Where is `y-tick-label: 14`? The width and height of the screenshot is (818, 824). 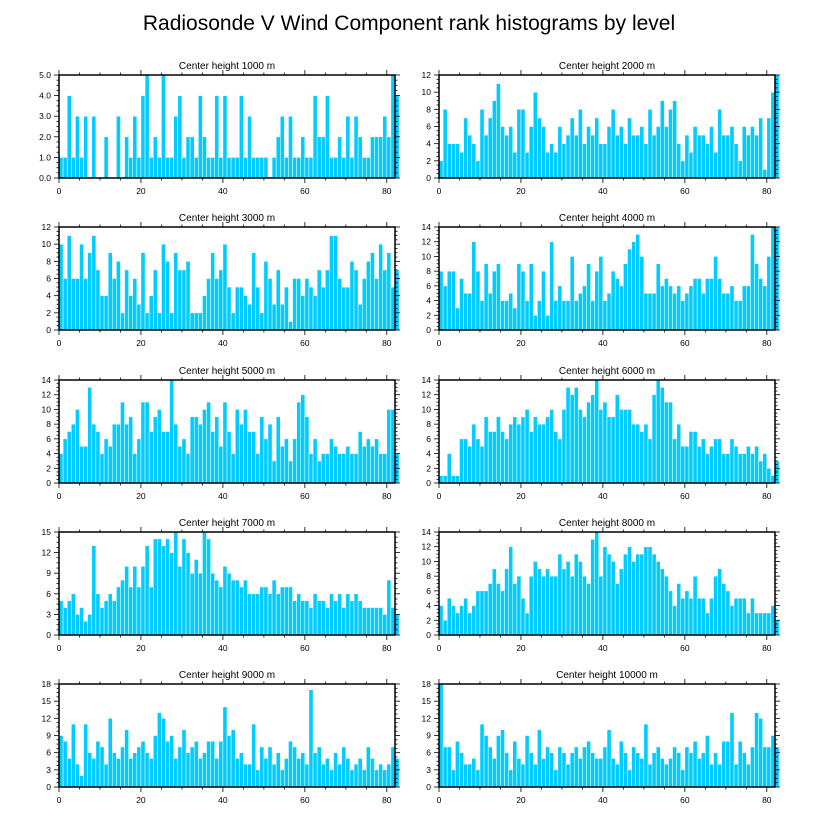 y-tick-label: 14 is located at coordinates (47, 380).